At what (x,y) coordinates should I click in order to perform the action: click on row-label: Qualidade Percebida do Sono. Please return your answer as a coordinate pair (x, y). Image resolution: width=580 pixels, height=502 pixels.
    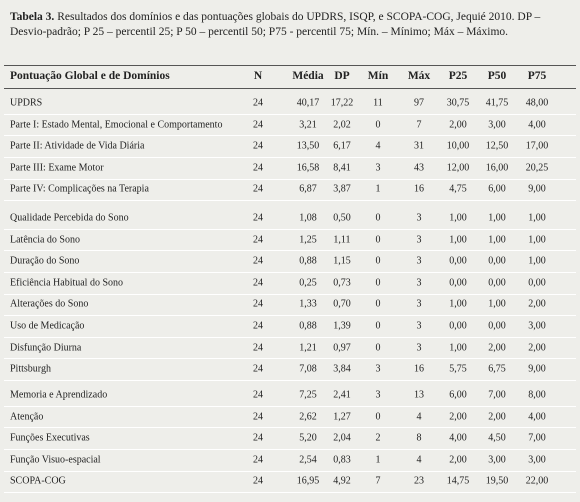
    Looking at the image, I should click on (69, 218).